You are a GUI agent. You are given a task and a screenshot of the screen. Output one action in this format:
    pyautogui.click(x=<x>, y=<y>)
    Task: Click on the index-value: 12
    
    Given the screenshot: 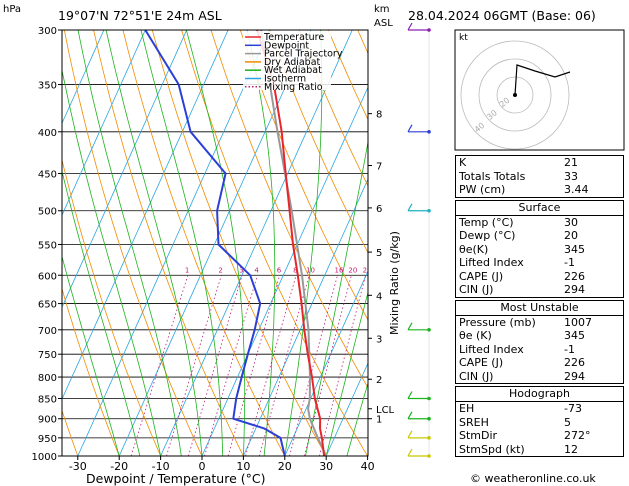 What is the action you would take?
    pyautogui.click(x=571, y=449)
    